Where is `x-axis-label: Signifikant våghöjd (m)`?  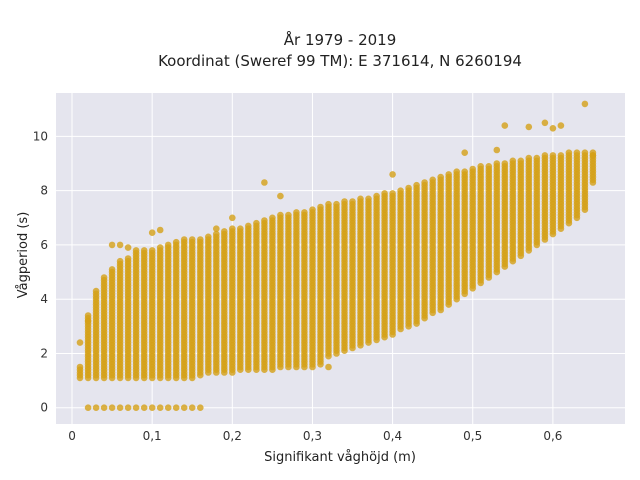 x-axis-label: Signifikant våghöjd (m) is located at coordinates (340, 457).